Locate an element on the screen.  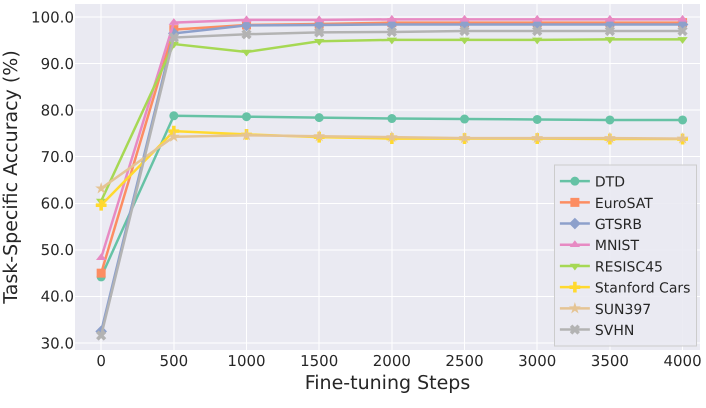
legend-label: GTSRB is located at coordinates (618, 225).